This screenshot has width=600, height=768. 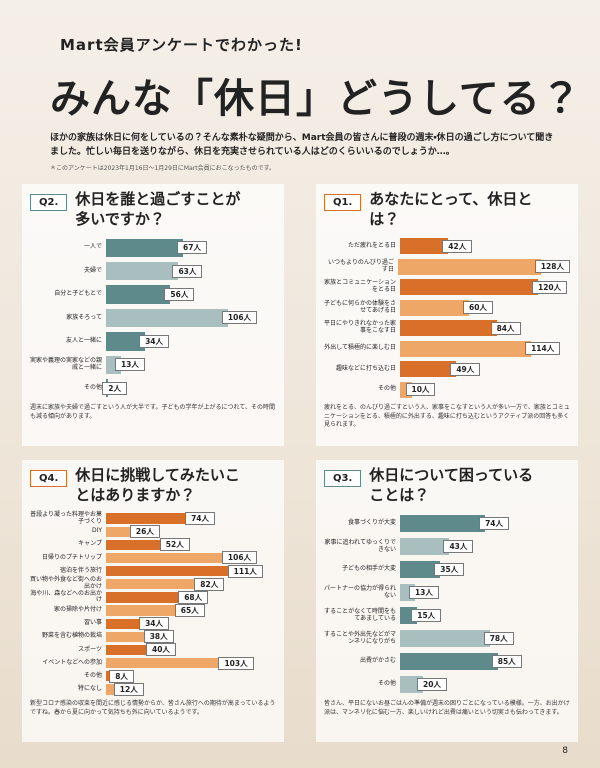 What do you see at coordinates (157, 485) in the screenshot?
I see `chart-title: 休日に挑戦してみたいことはありますか？` at bounding box center [157, 485].